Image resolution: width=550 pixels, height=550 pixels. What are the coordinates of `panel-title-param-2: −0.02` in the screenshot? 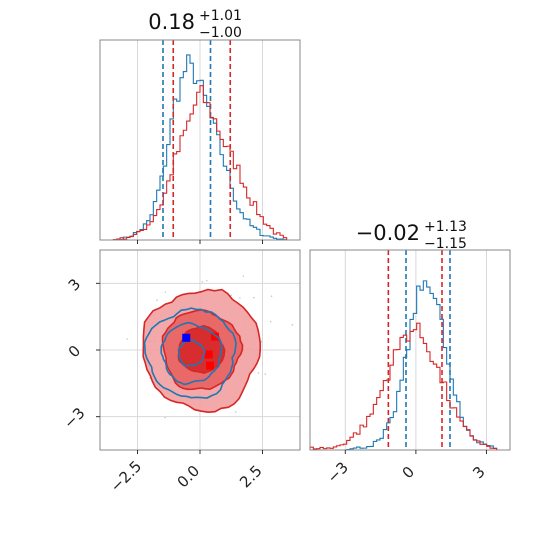 It's located at (388, 233).